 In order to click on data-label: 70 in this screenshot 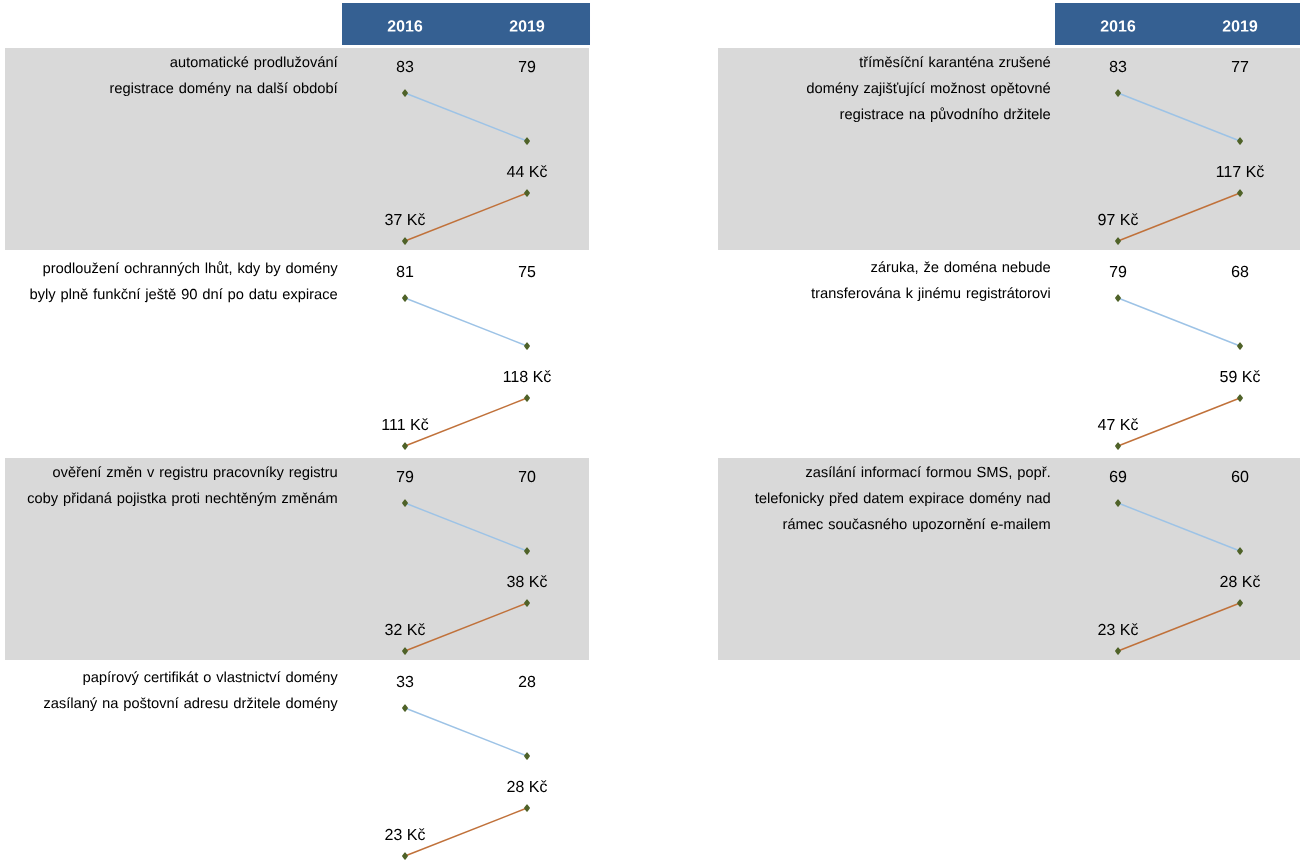, I will do `click(527, 476)`.